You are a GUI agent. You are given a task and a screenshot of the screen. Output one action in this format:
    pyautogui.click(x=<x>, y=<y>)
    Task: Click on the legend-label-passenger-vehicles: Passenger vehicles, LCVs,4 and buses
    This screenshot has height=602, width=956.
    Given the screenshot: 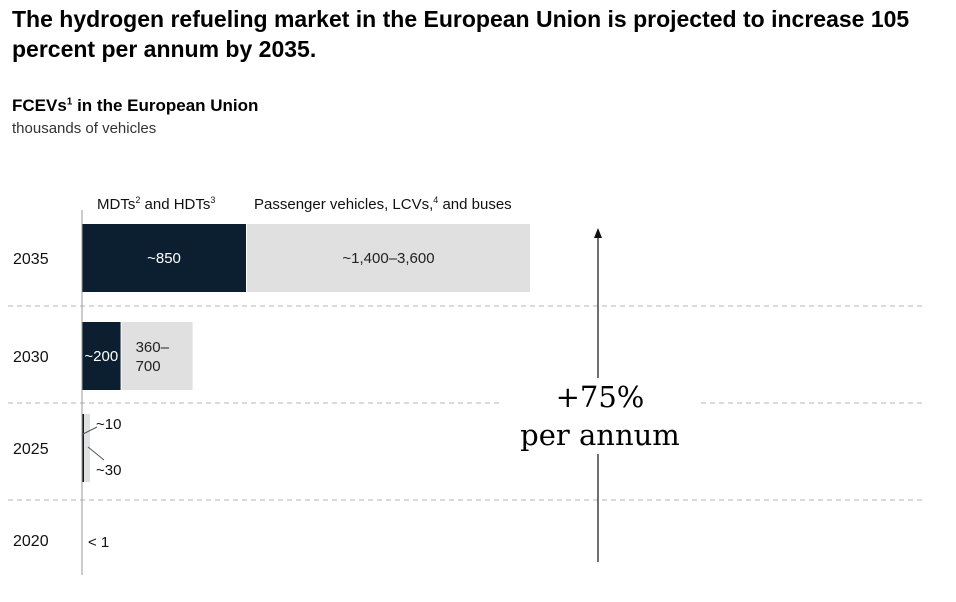 What is the action you would take?
    pyautogui.click(x=383, y=204)
    